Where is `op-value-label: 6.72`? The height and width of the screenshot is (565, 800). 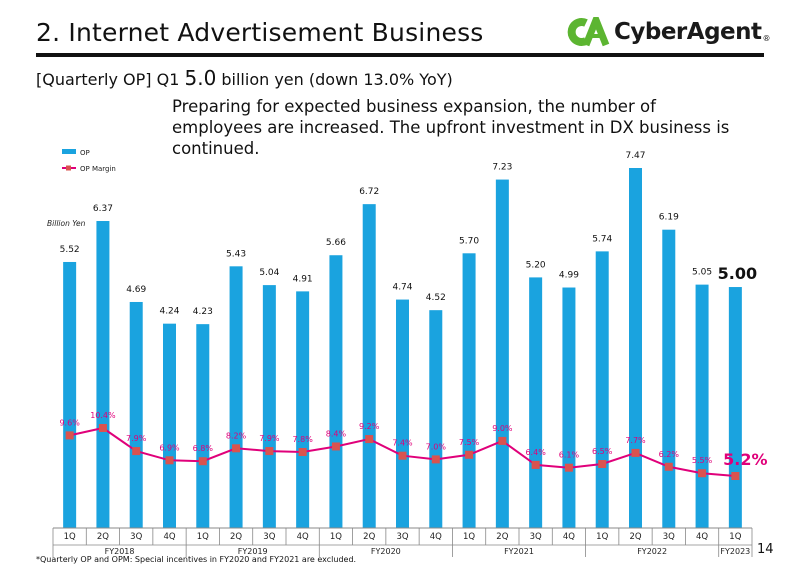
op-value-label: 6.72 is located at coordinates (369, 192).